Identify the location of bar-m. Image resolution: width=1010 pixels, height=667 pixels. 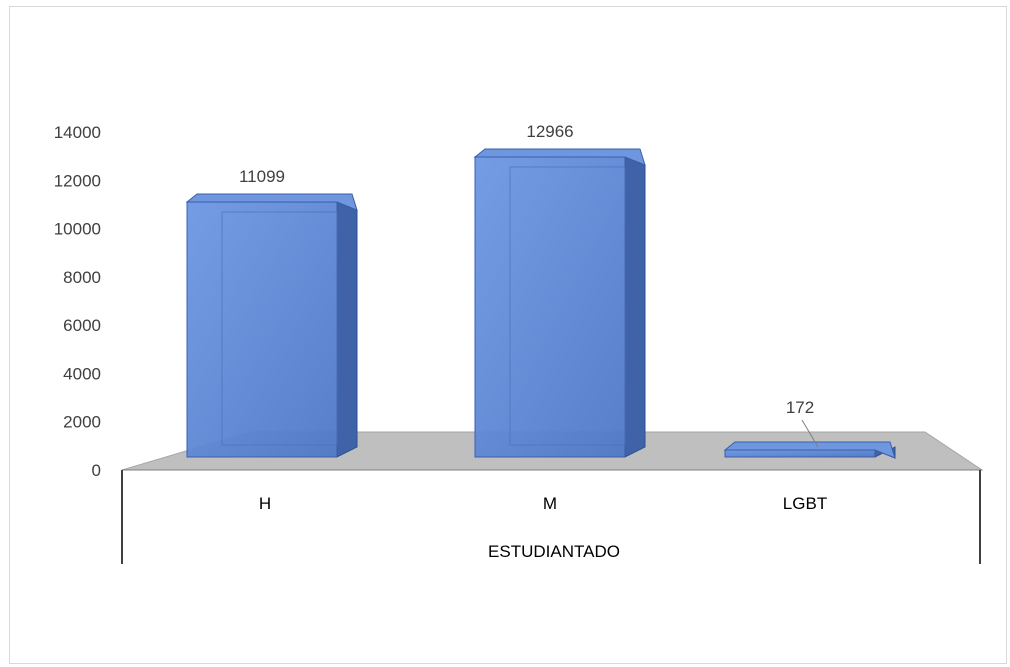
(559, 303).